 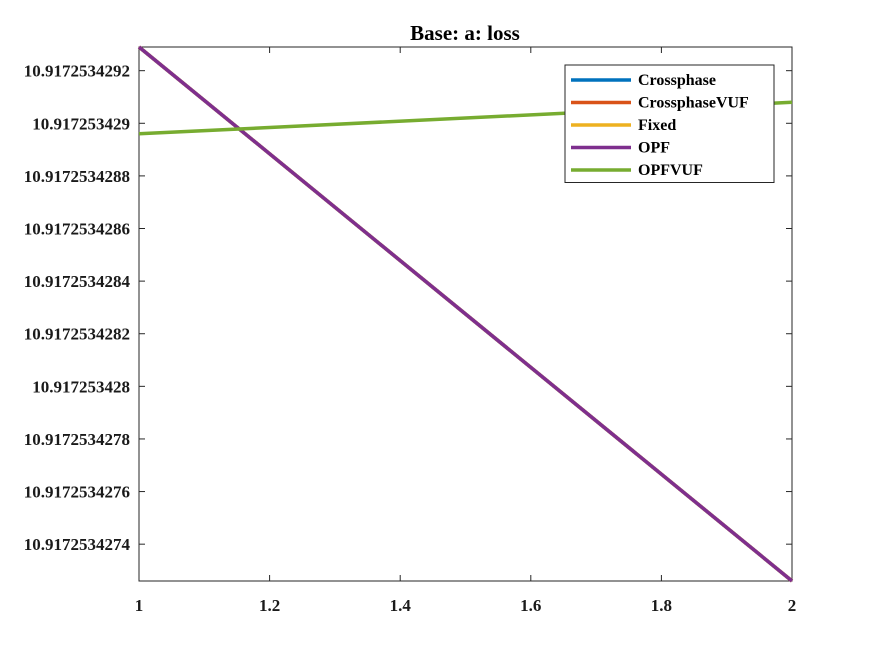 I want to click on y-tick-label: 10.917253429, so click(x=81, y=123).